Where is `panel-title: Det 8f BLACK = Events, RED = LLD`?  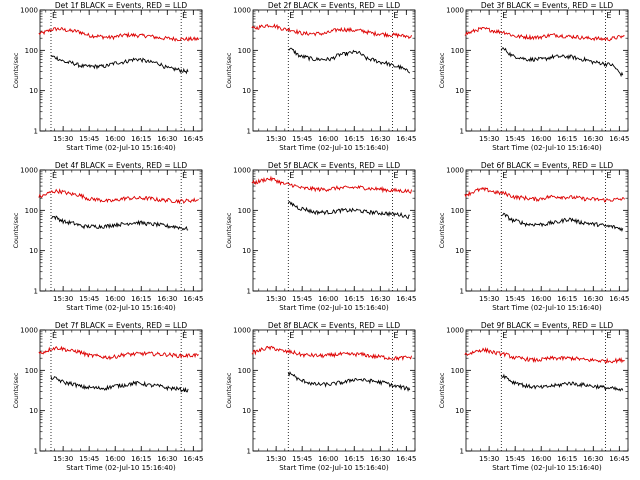 panel-title: Det 8f BLACK = Events, RED = LLD is located at coordinates (334, 325).